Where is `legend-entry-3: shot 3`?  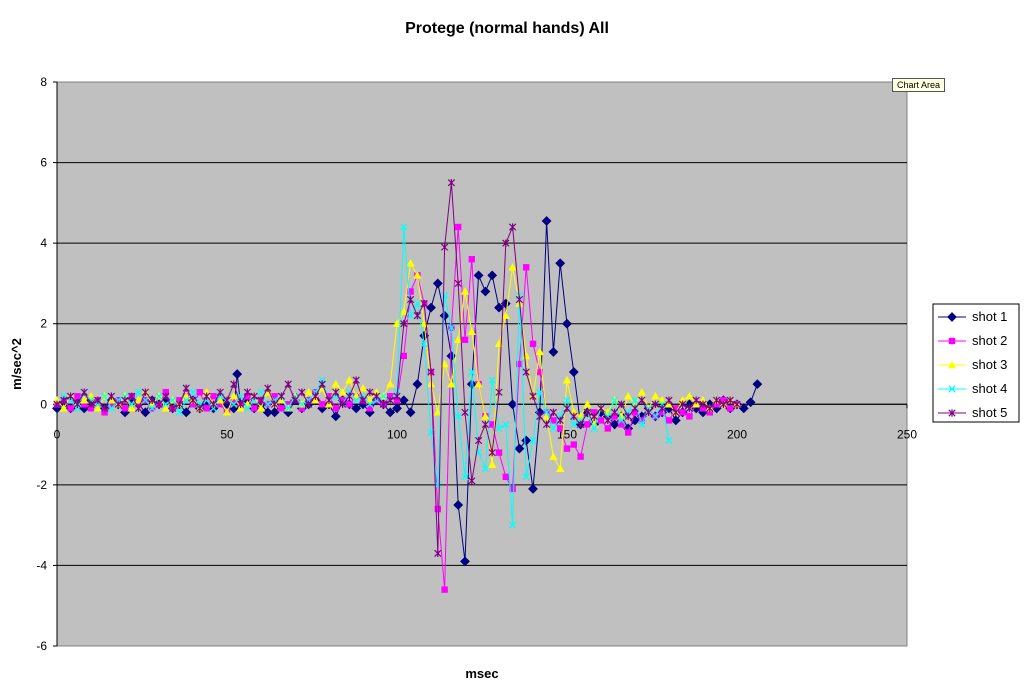
legend-entry-3: shot 3 is located at coordinates (972, 364).